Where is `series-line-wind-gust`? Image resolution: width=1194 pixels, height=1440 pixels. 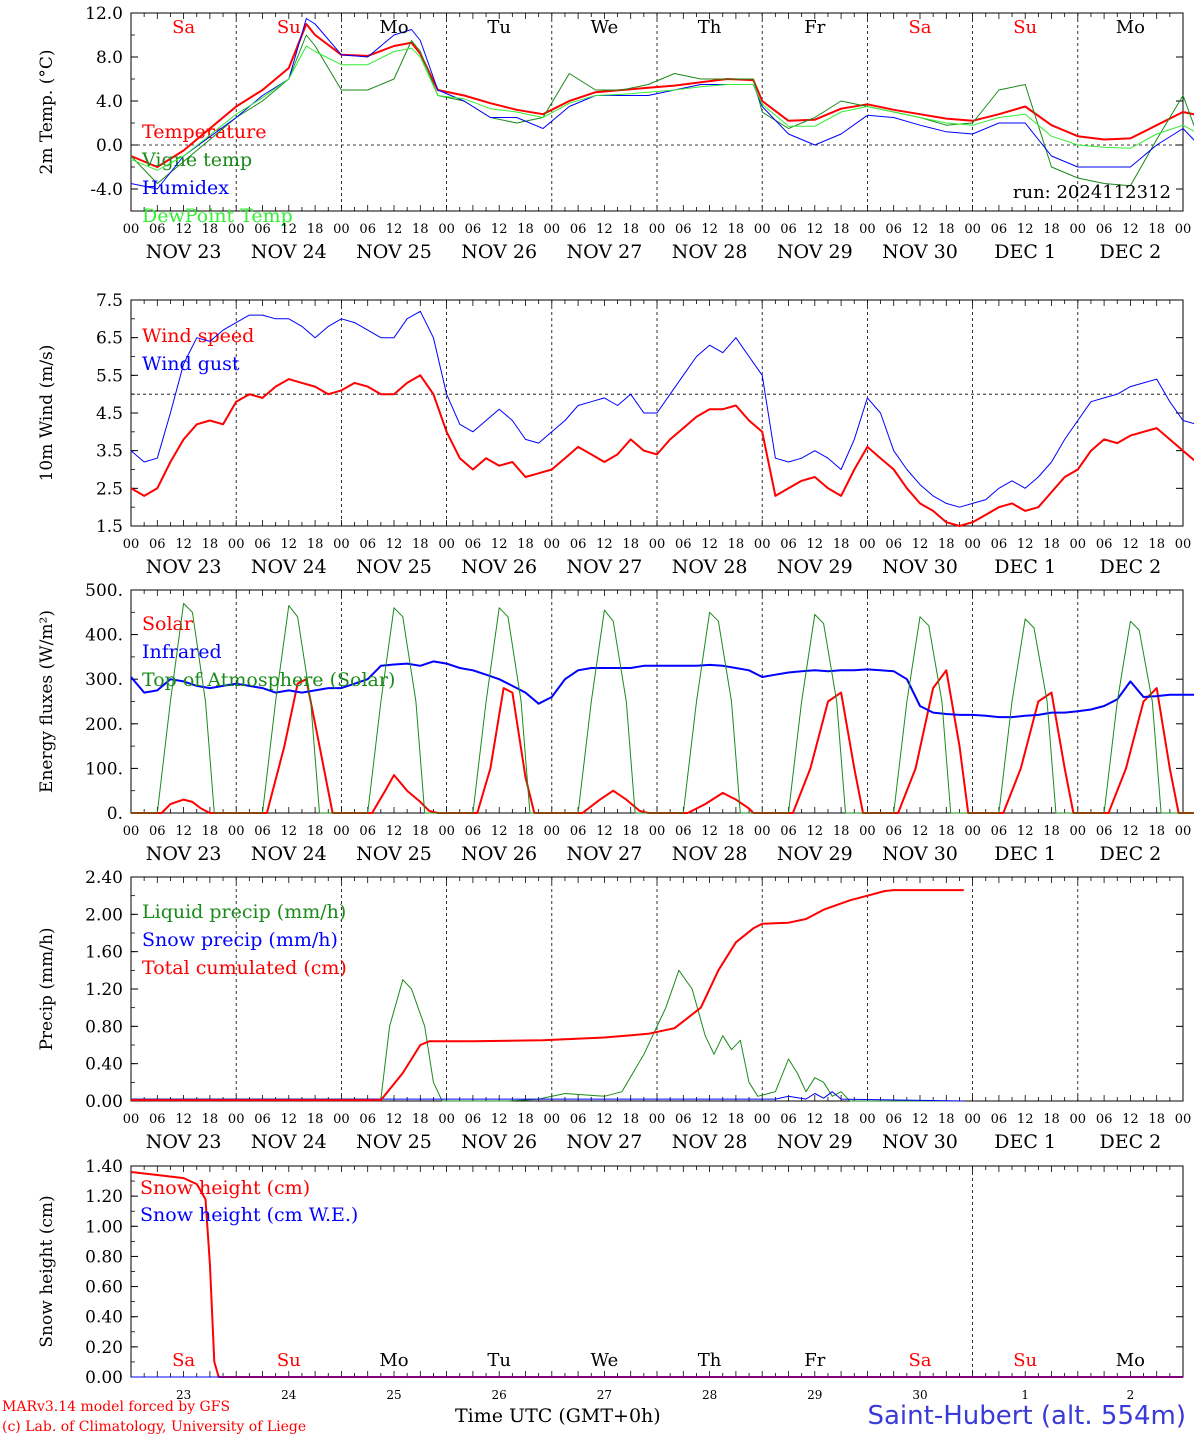 series-line-wind-gust is located at coordinates (662, 409).